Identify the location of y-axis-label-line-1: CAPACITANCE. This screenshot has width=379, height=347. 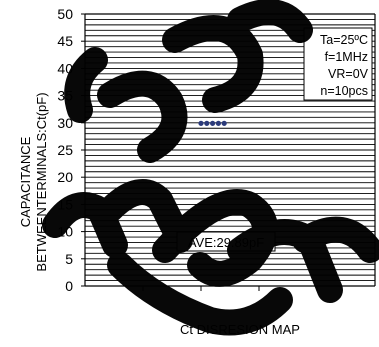
(25, 181).